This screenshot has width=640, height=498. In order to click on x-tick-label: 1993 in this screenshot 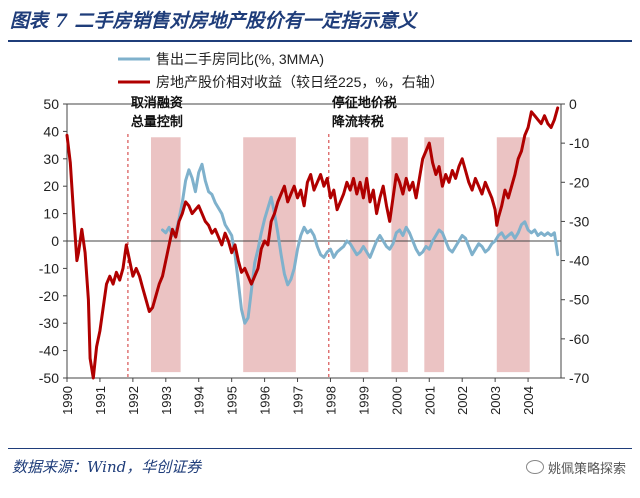, I will do `click(166, 400)`.